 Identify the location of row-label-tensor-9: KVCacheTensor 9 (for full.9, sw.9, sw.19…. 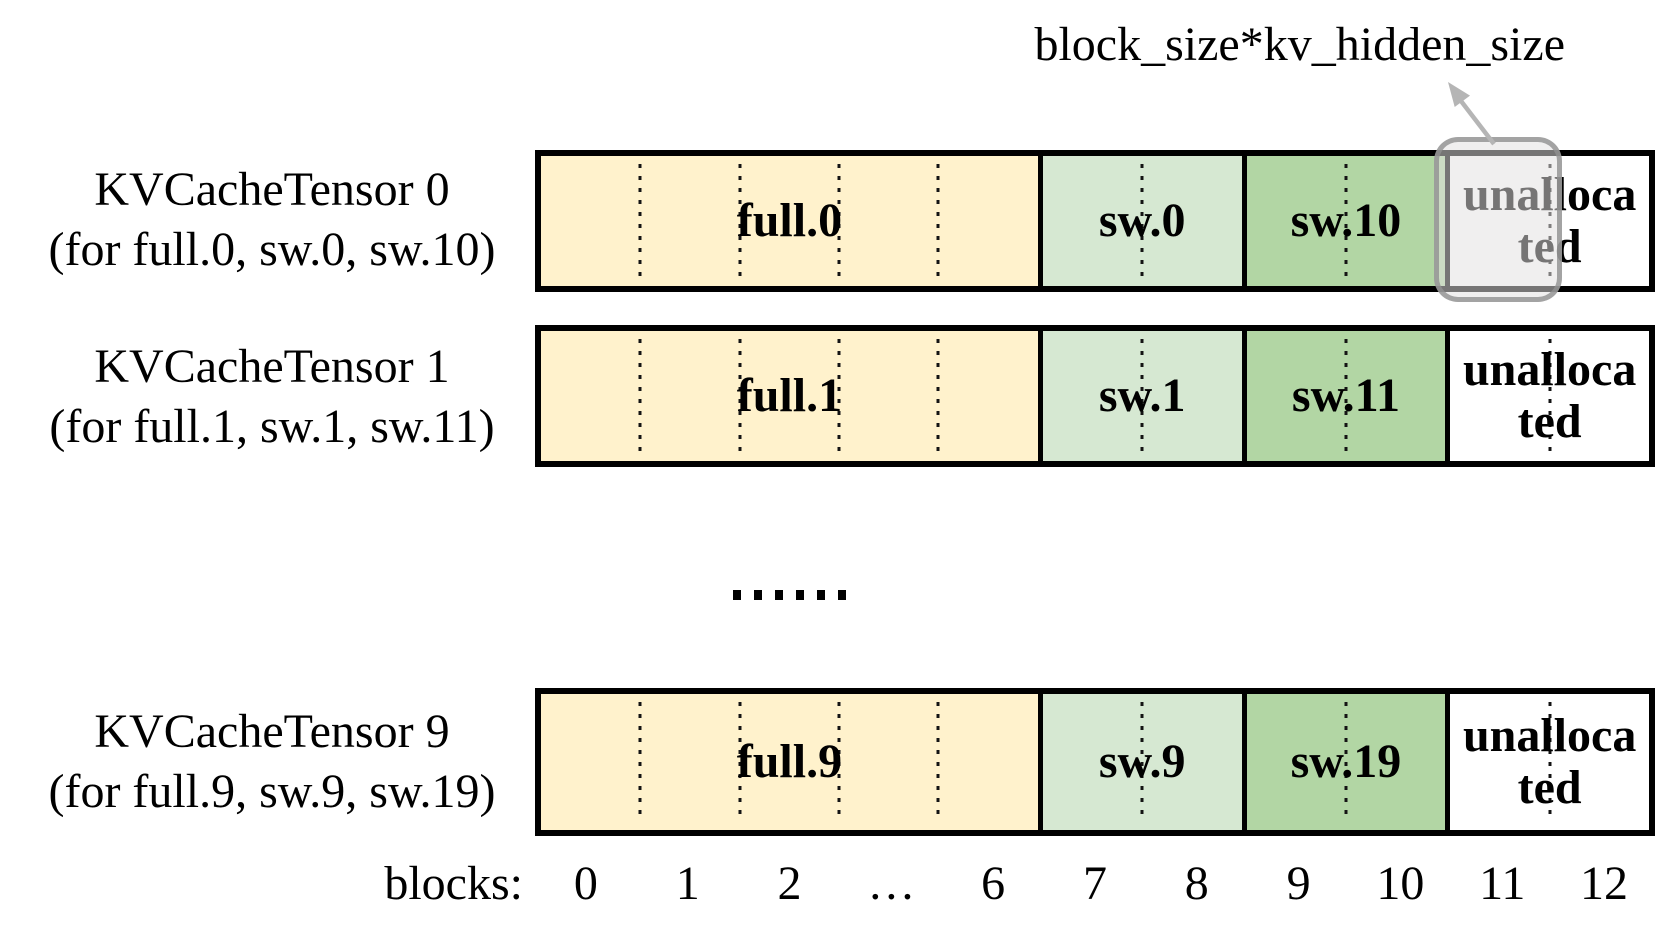
(272, 762).